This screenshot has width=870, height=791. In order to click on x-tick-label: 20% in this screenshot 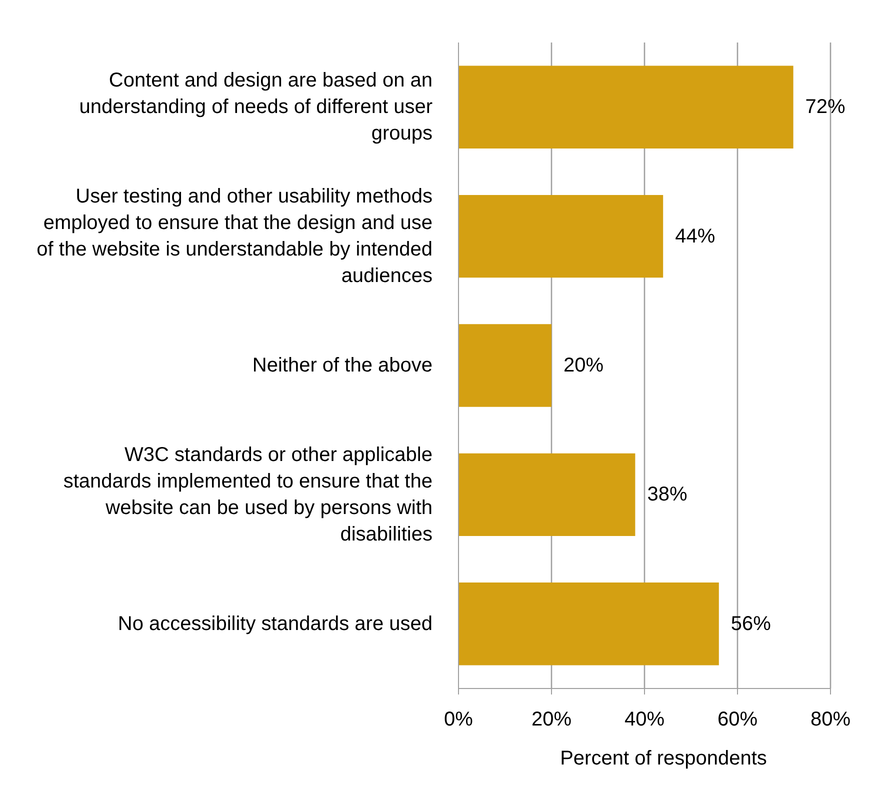, I will do `click(551, 719)`.